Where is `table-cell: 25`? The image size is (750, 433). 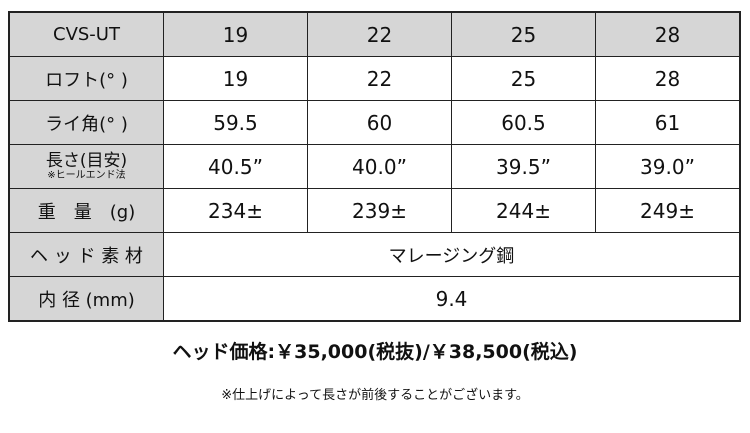
table-cell: 25 is located at coordinates (523, 78).